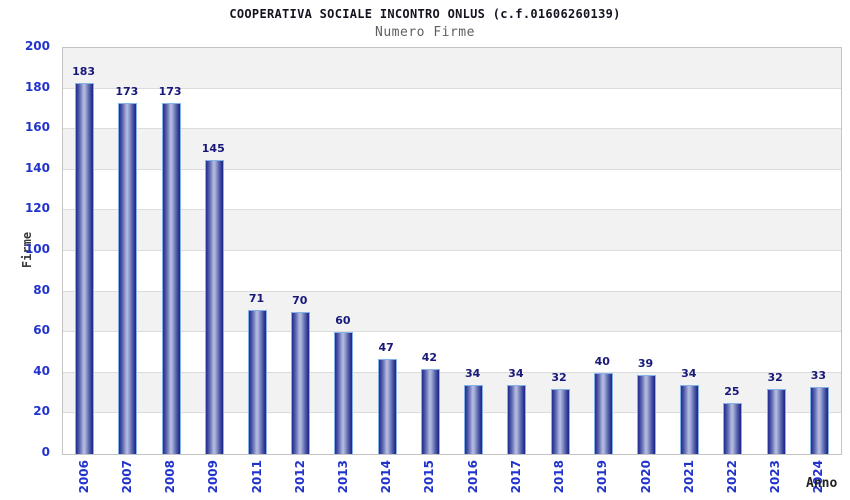 The width and height of the screenshot is (850, 500). What do you see at coordinates (257, 382) in the screenshot?
I see `bar-2011` at bounding box center [257, 382].